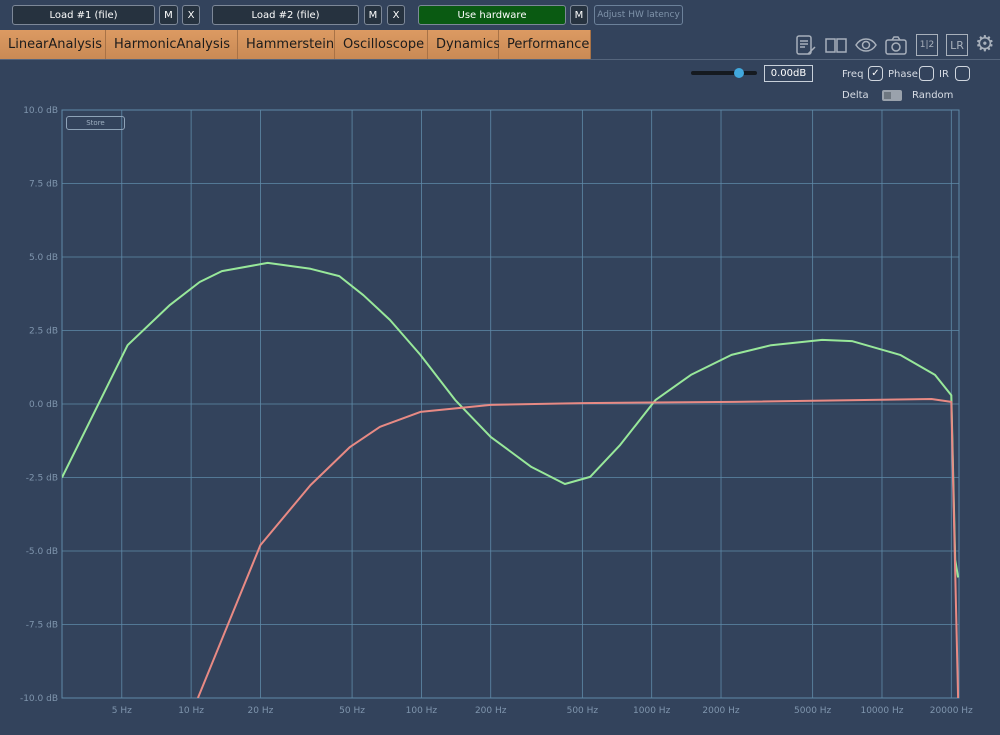 The image size is (1000, 735). What do you see at coordinates (261, 711) in the screenshot?
I see `x-tick-label: 20 Hz` at bounding box center [261, 711].